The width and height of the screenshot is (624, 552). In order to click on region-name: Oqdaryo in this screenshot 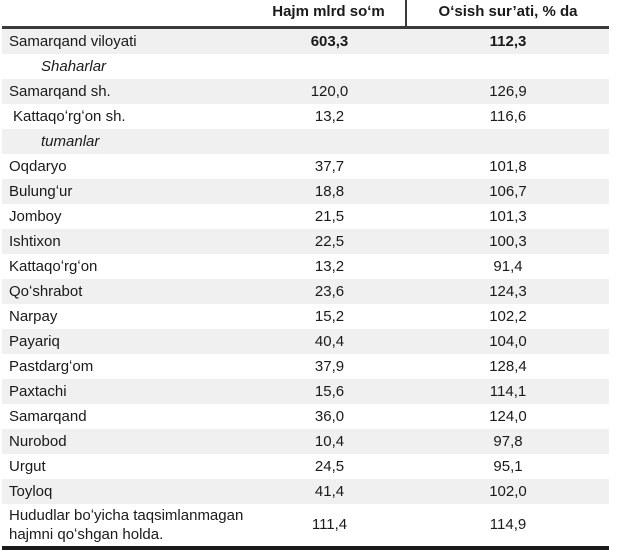, I will do `click(38, 166)`.